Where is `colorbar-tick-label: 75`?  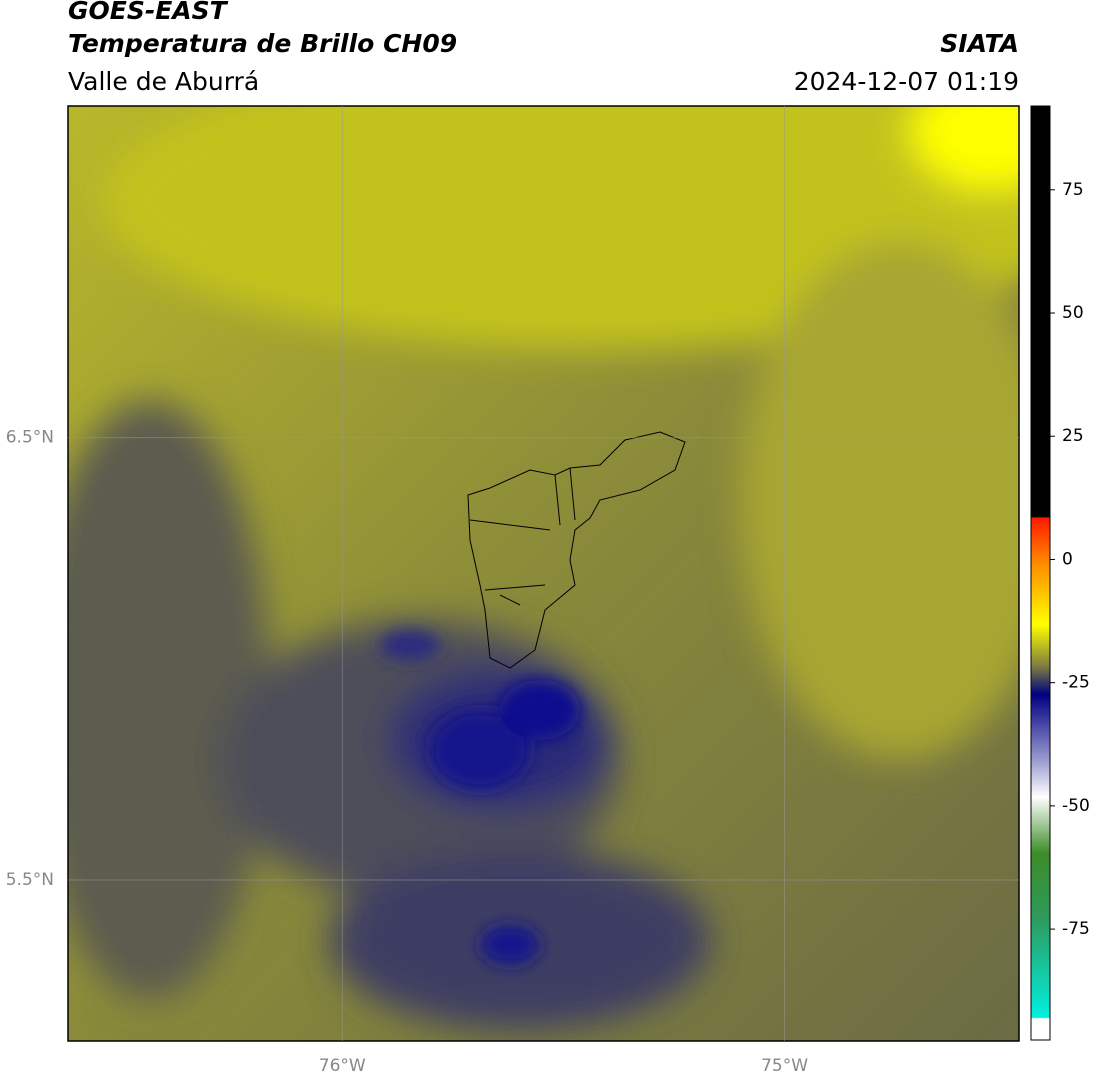
colorbar-tick-label: 75 is located at coordinates (1073, 190).